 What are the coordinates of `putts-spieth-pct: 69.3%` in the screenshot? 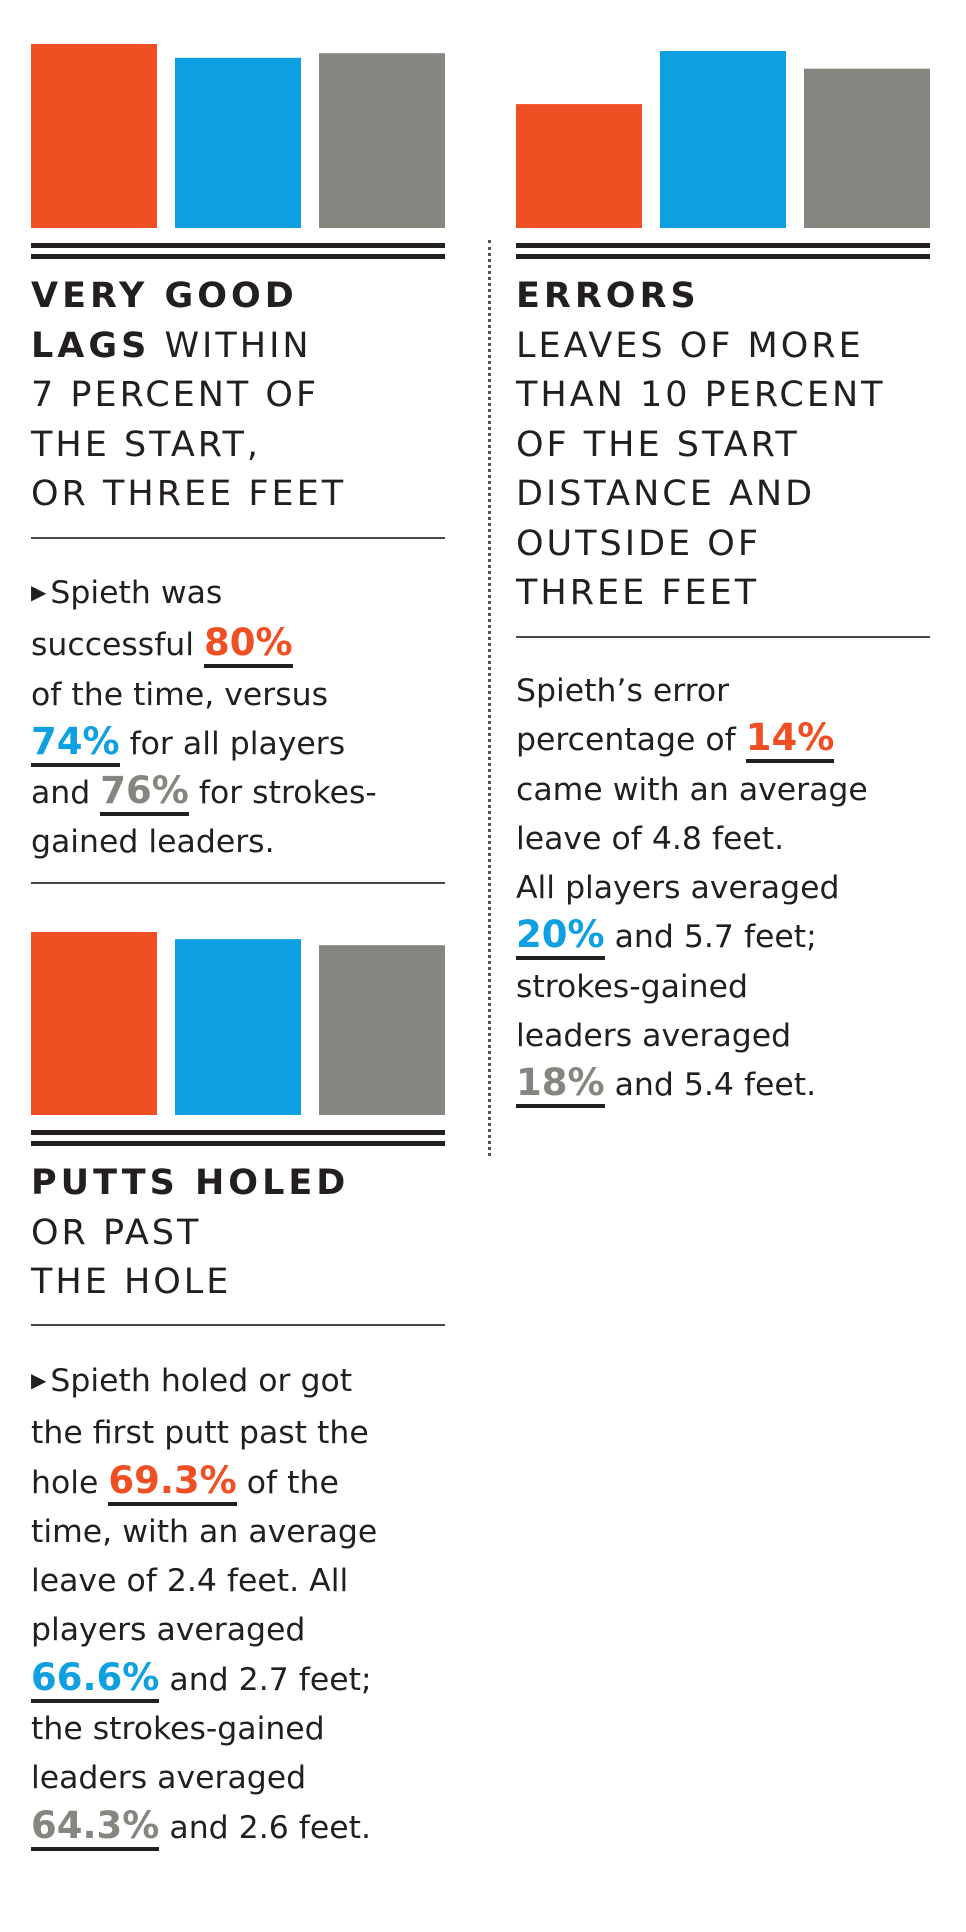 It's located at (172, 1482).